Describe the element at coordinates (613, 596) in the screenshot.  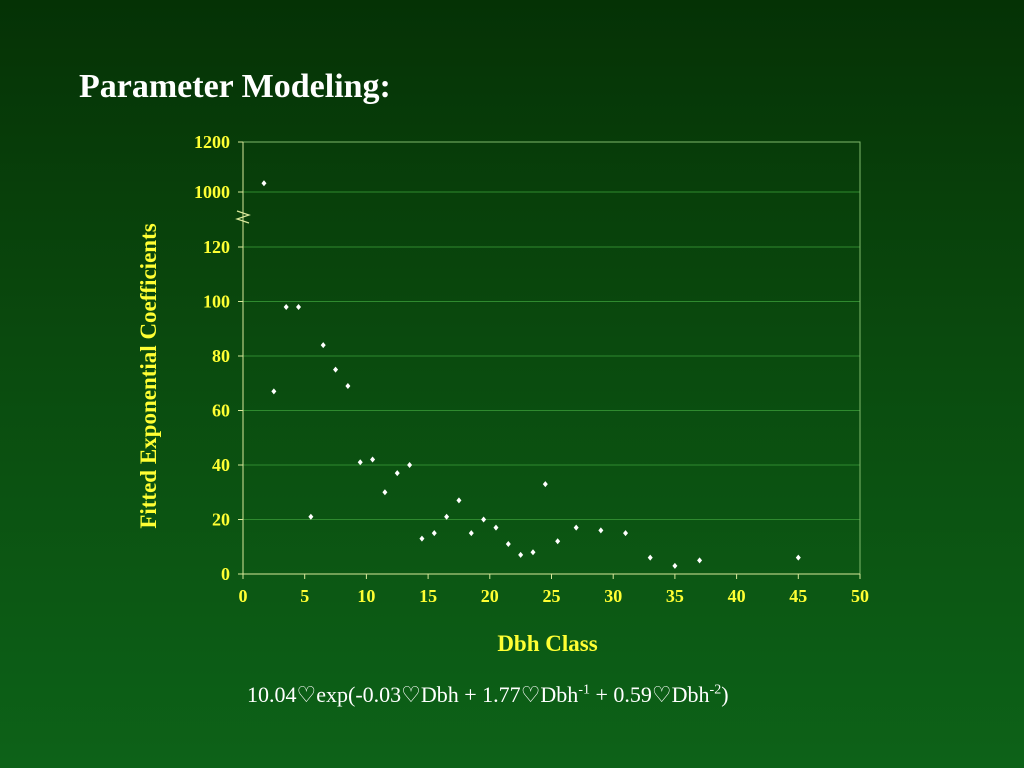
I see `x-tick-label: 30` at that location.